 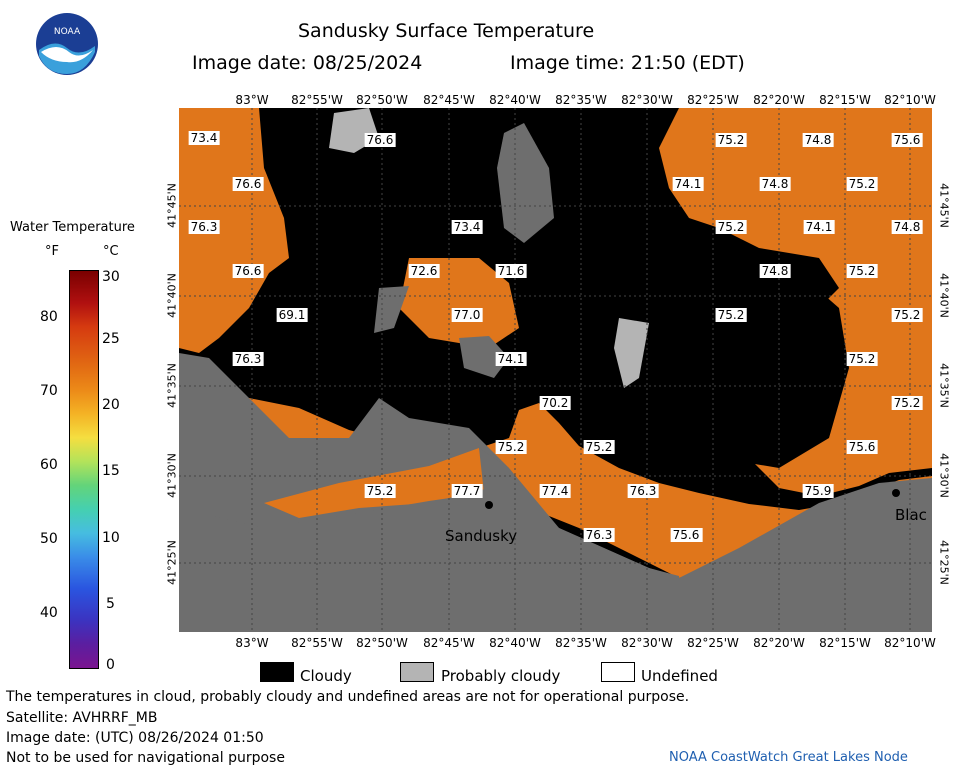 What do you see at coordinates (911, 515) in the screenshot?
I see `place-label-blac: Blac` at bounding box center [911, 515].